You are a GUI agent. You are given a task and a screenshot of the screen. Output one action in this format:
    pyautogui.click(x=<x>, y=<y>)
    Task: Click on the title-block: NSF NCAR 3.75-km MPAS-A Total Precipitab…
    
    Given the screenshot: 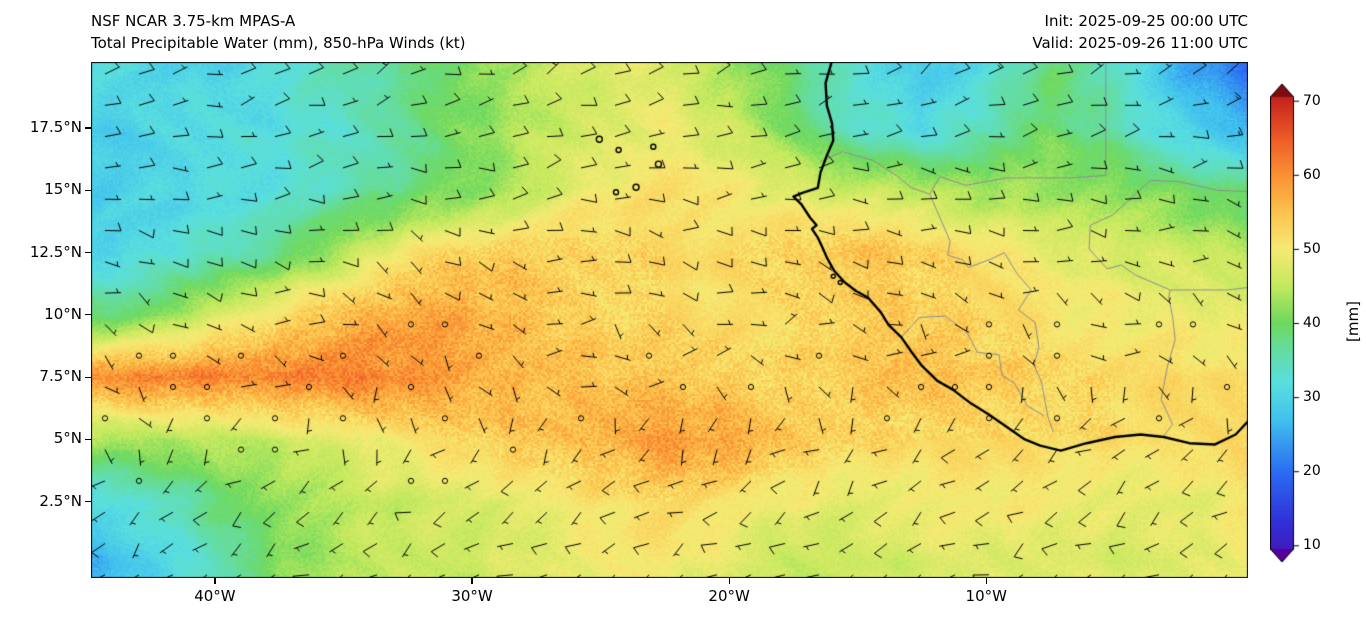 What is the action you would take?
    pyautogui.click(x=278, y=32)
    